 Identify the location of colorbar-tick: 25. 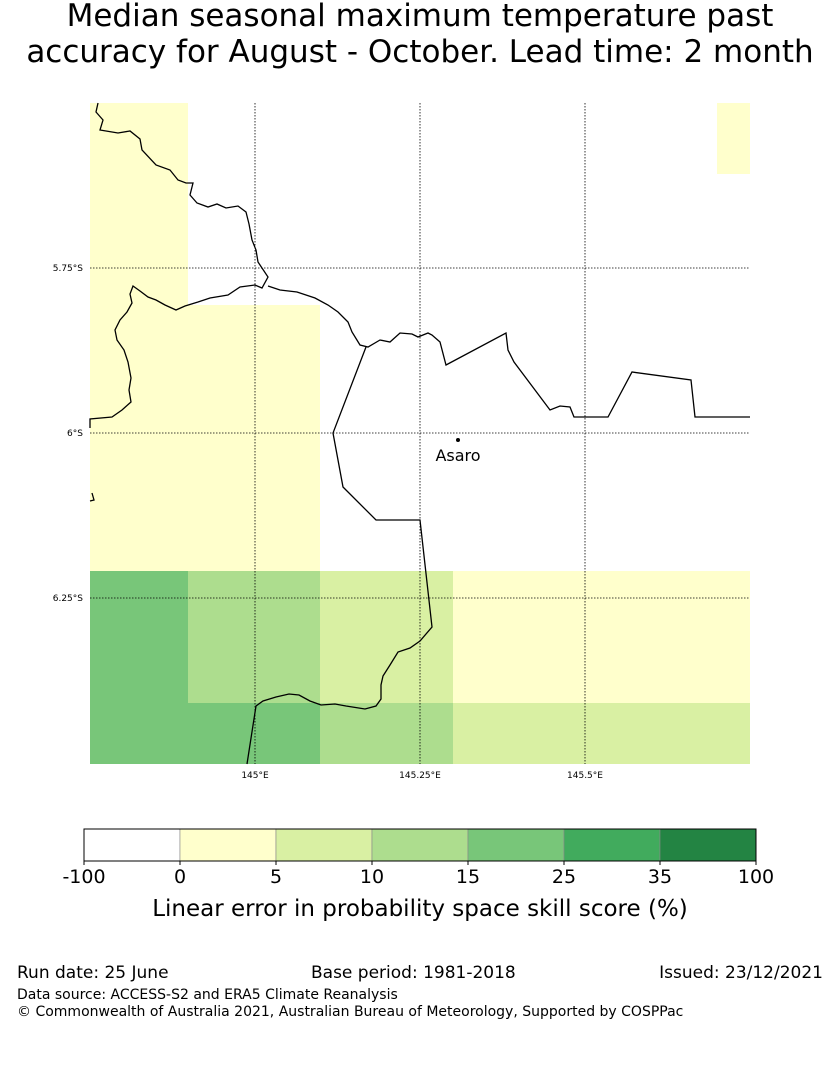
(564, 877).